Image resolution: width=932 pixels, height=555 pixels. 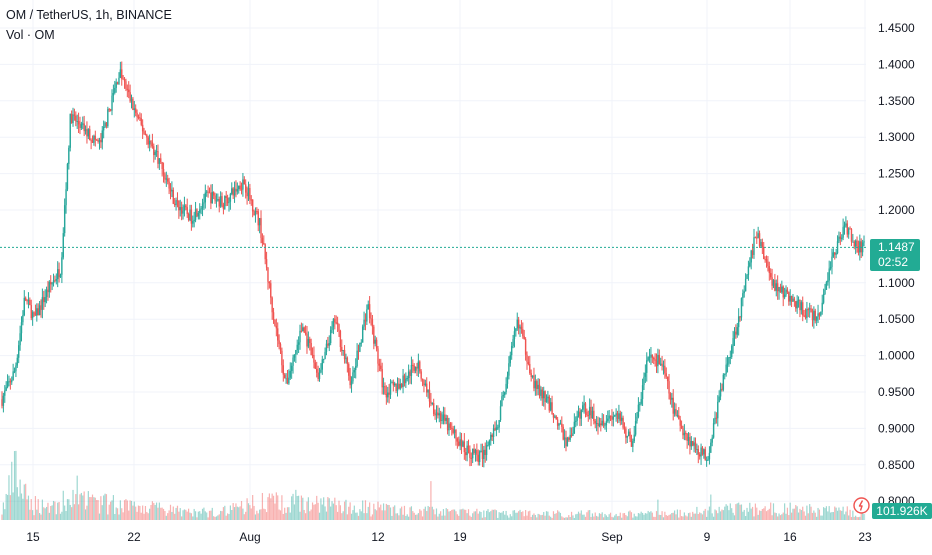 What do you see at coordinates (861, 505) in the screenshot?
I see `alert-clock-icon` at bounding box center [861, 505].